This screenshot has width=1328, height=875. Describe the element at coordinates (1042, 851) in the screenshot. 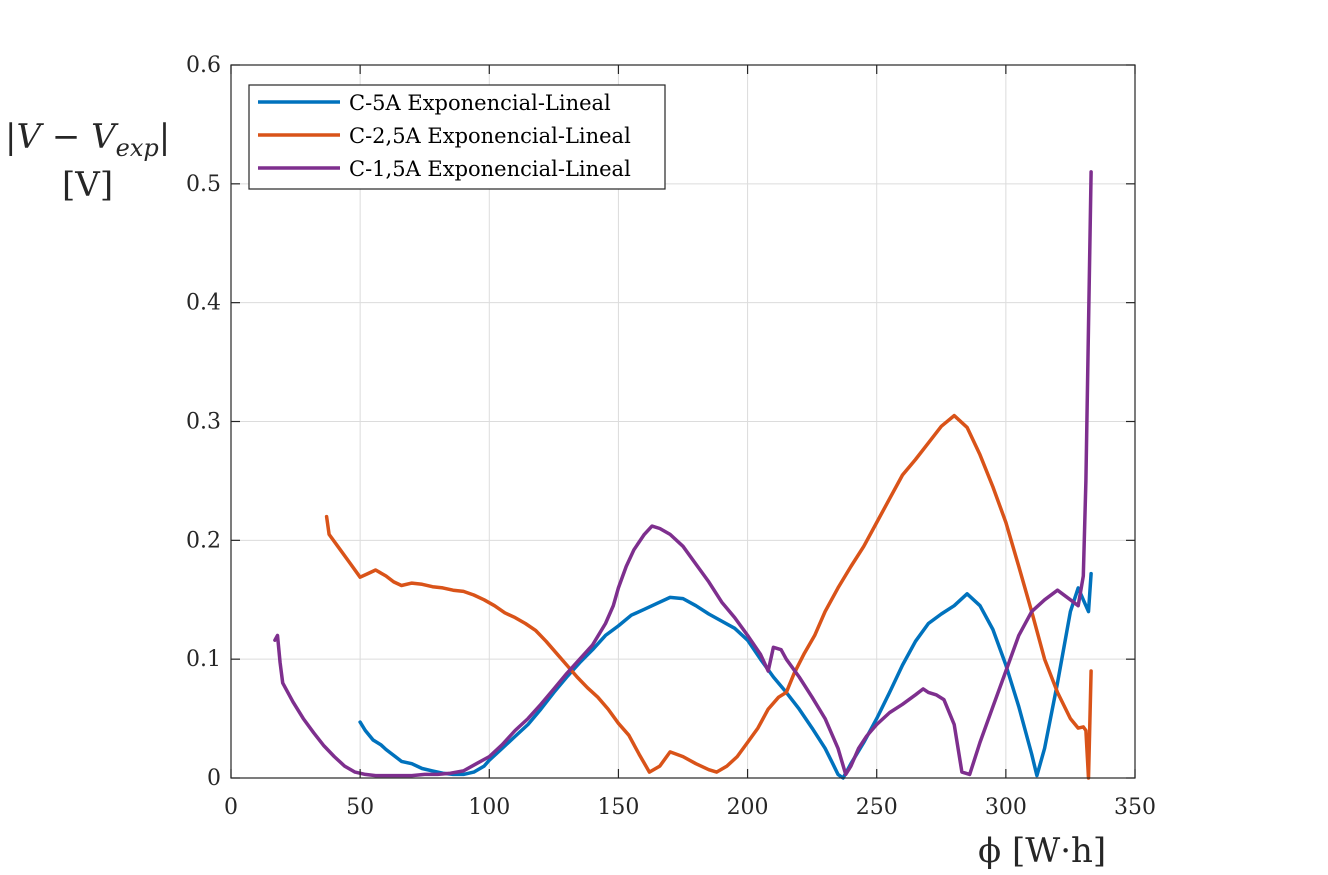

I see `x-axis-label: ϕ [W·h]` at that location.